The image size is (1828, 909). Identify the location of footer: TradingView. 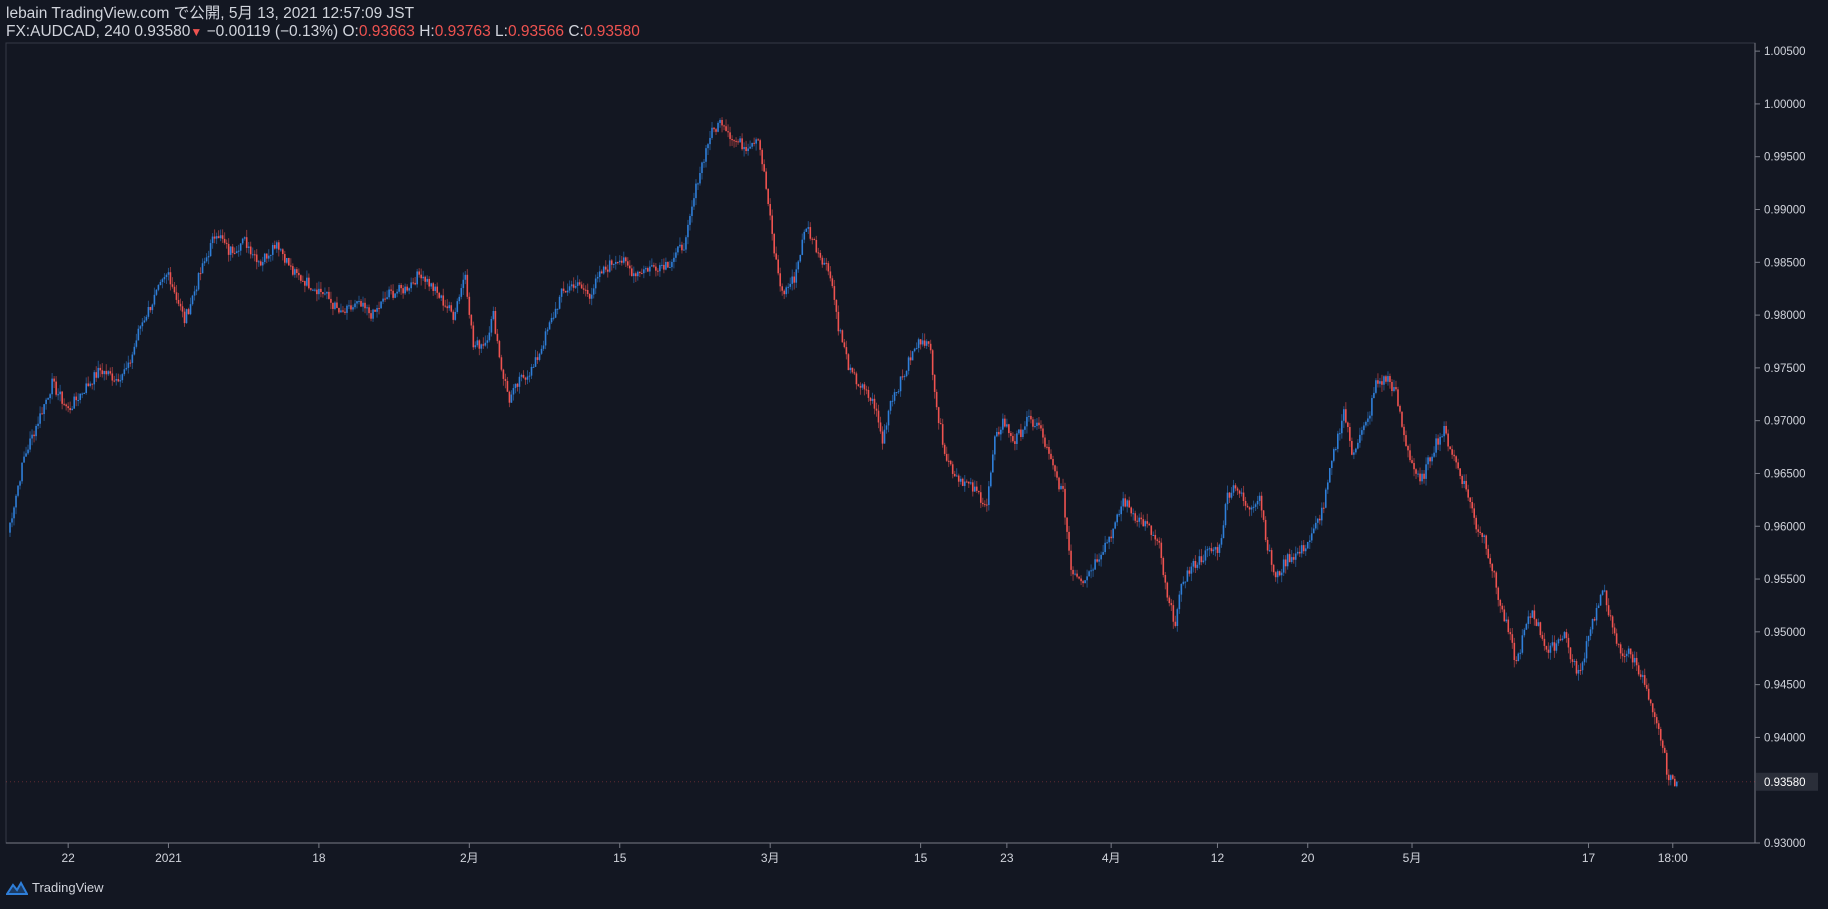
(55, 887).